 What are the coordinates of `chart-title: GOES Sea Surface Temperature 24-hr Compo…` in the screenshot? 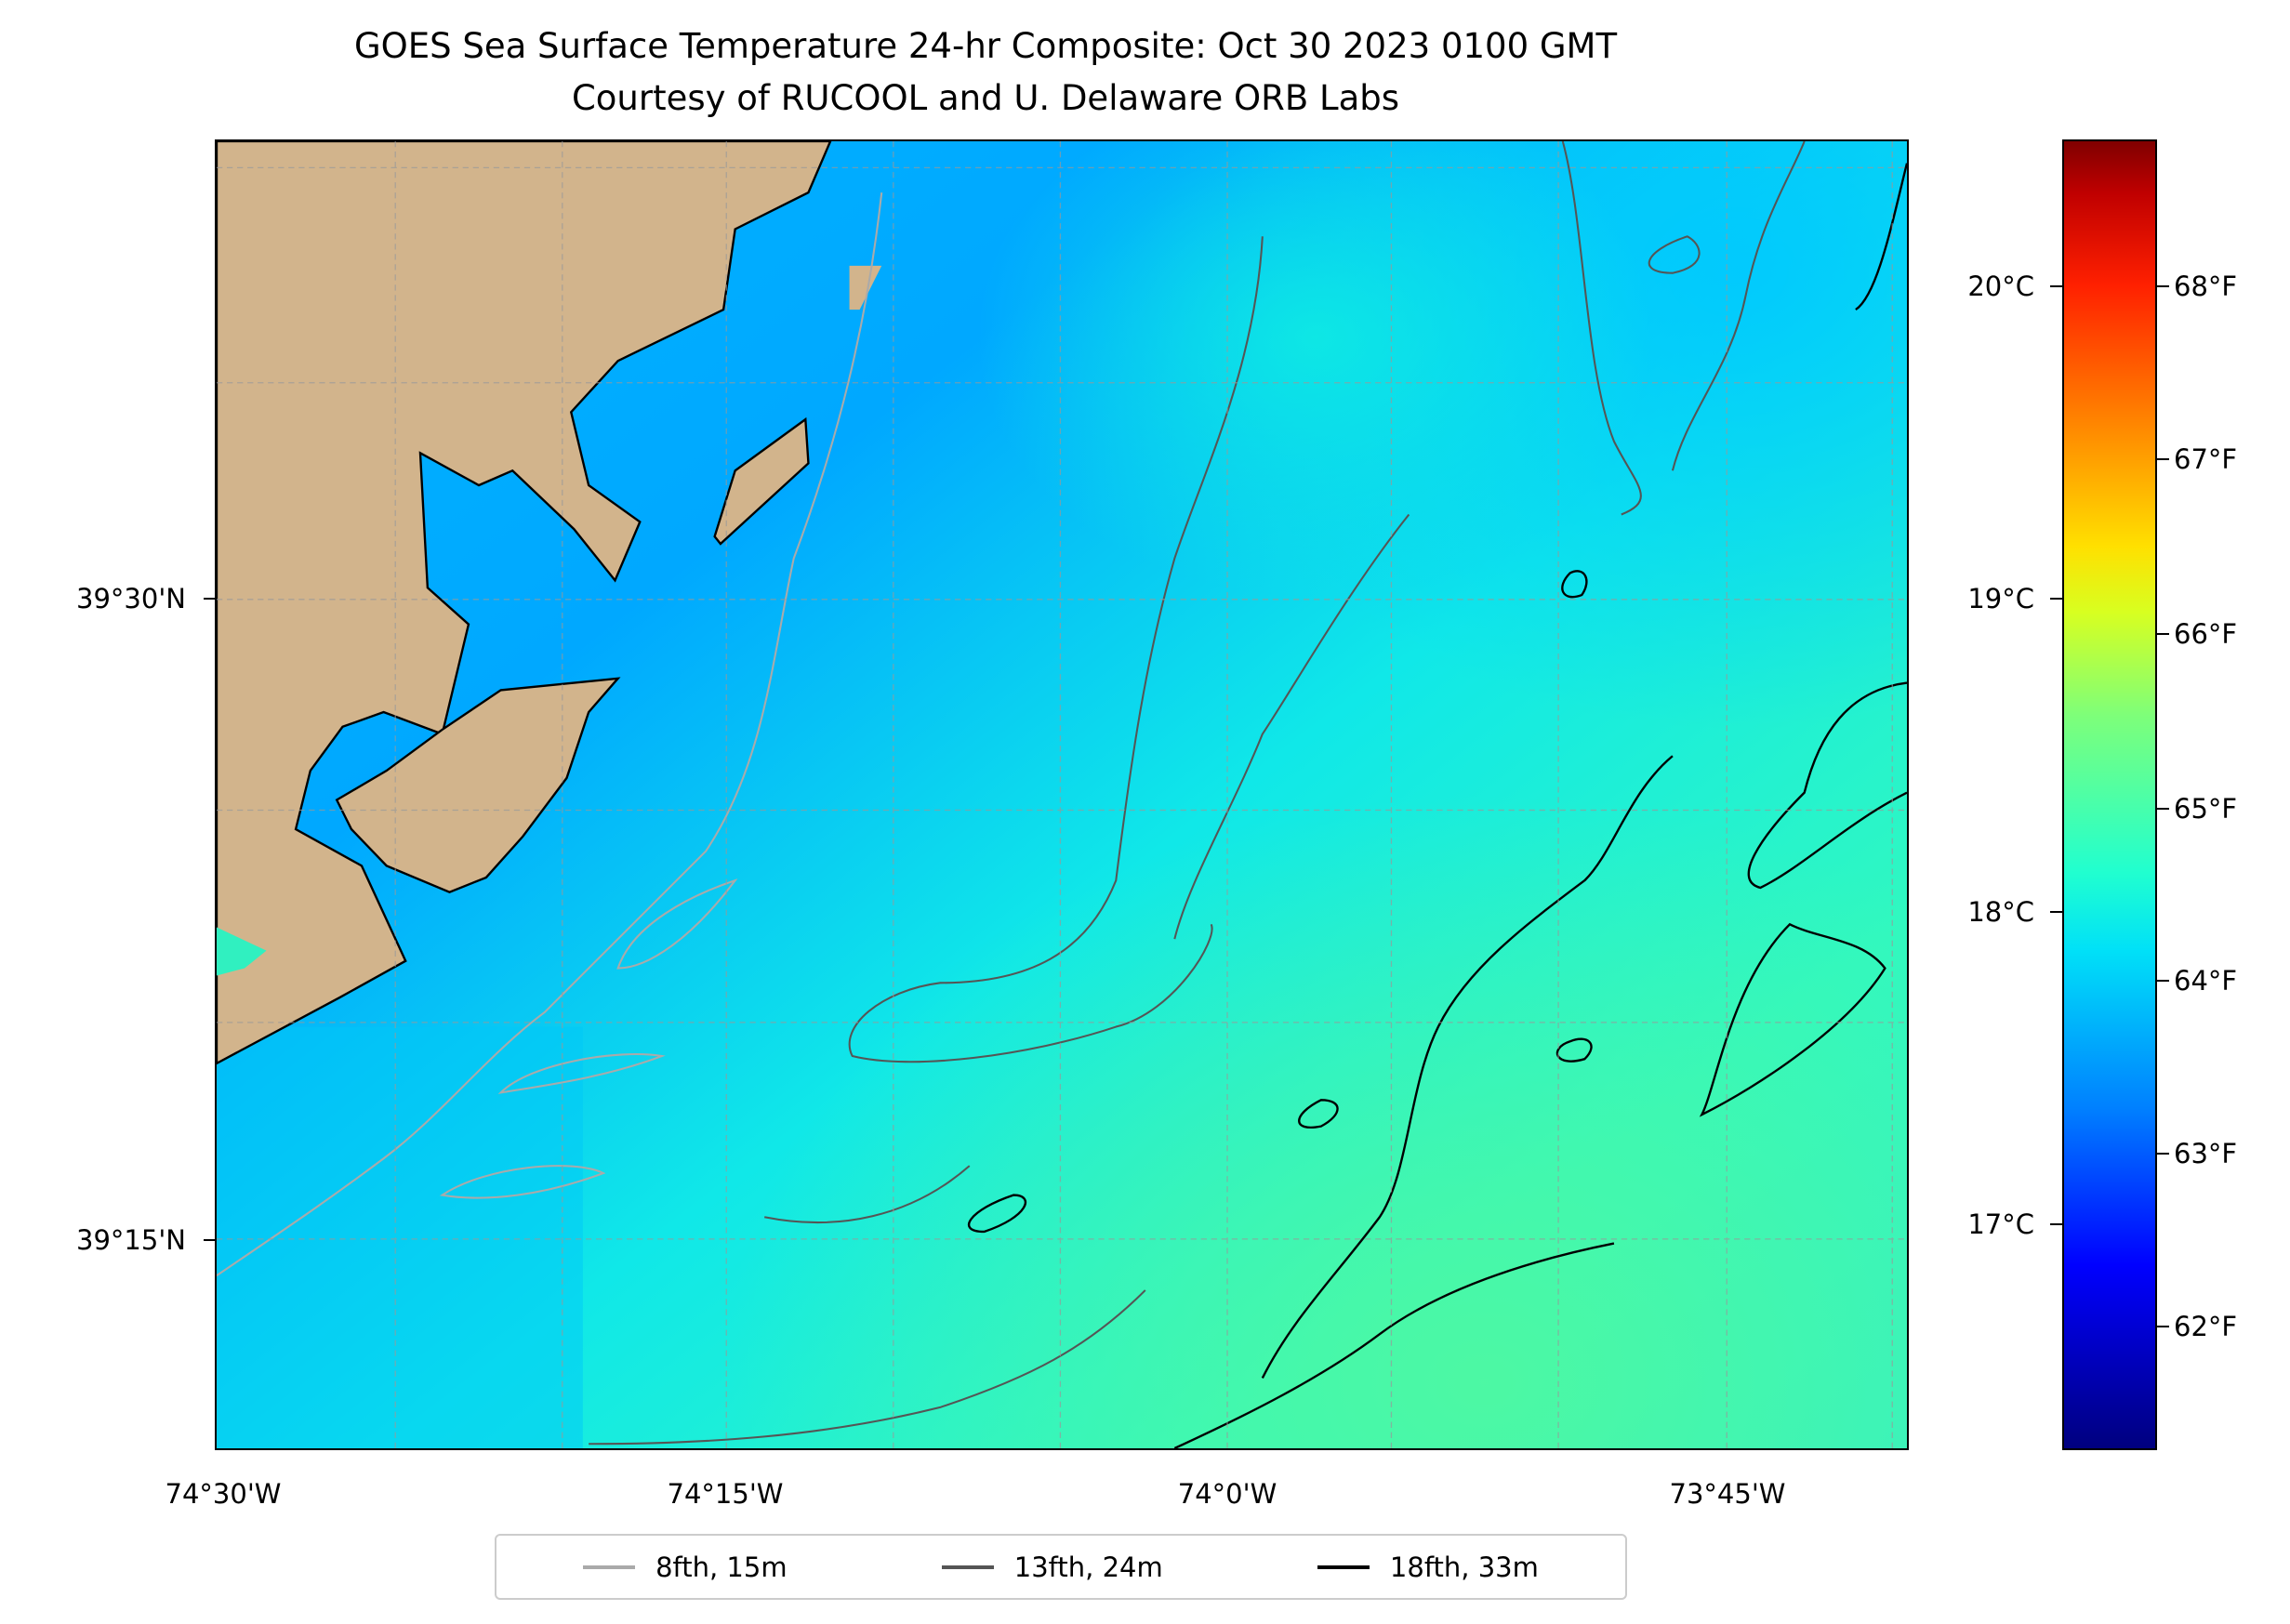 It's located at (985, 46).